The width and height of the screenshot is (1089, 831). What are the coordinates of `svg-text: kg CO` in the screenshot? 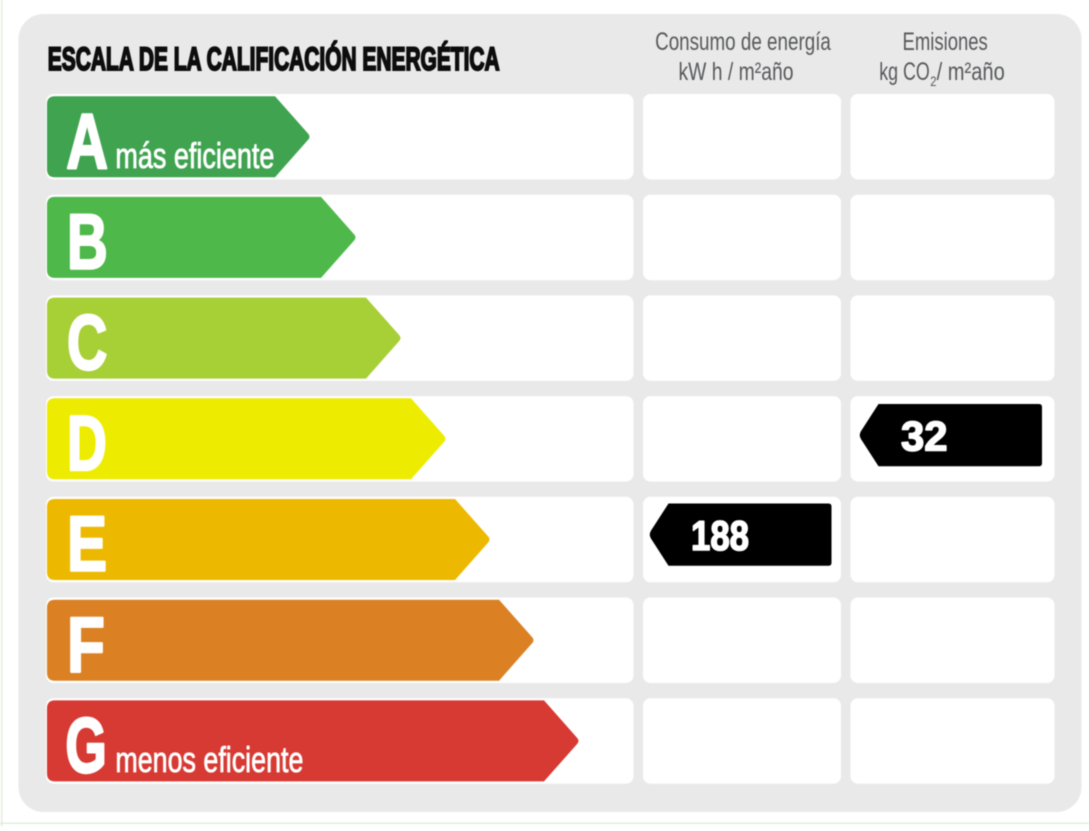 It's located at (904, 72).